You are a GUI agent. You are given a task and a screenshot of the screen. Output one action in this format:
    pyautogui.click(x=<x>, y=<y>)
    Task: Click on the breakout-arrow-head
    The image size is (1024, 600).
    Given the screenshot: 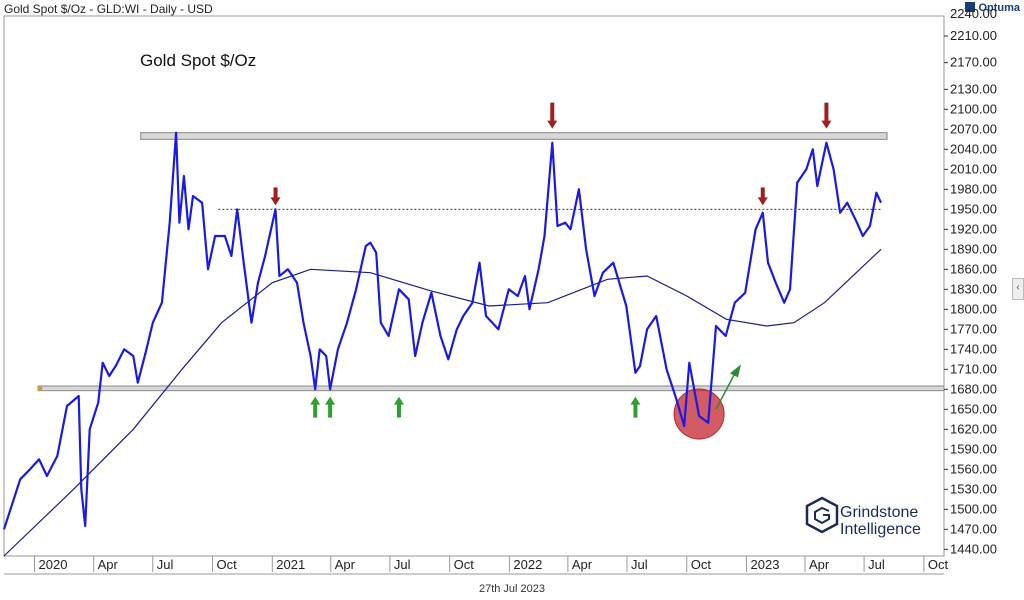 What is the action you would take?
    pyautogui.click(x=735, y=371)
    